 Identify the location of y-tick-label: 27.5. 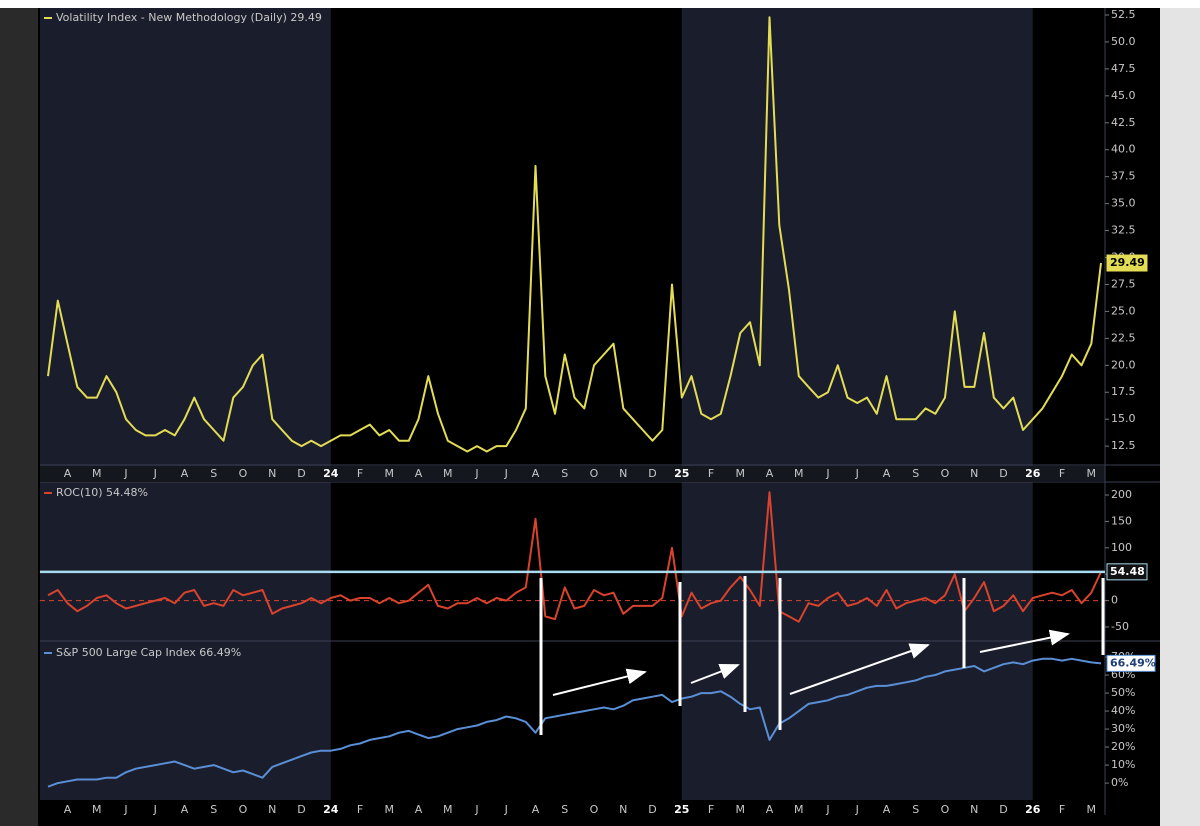
(1123, 283).